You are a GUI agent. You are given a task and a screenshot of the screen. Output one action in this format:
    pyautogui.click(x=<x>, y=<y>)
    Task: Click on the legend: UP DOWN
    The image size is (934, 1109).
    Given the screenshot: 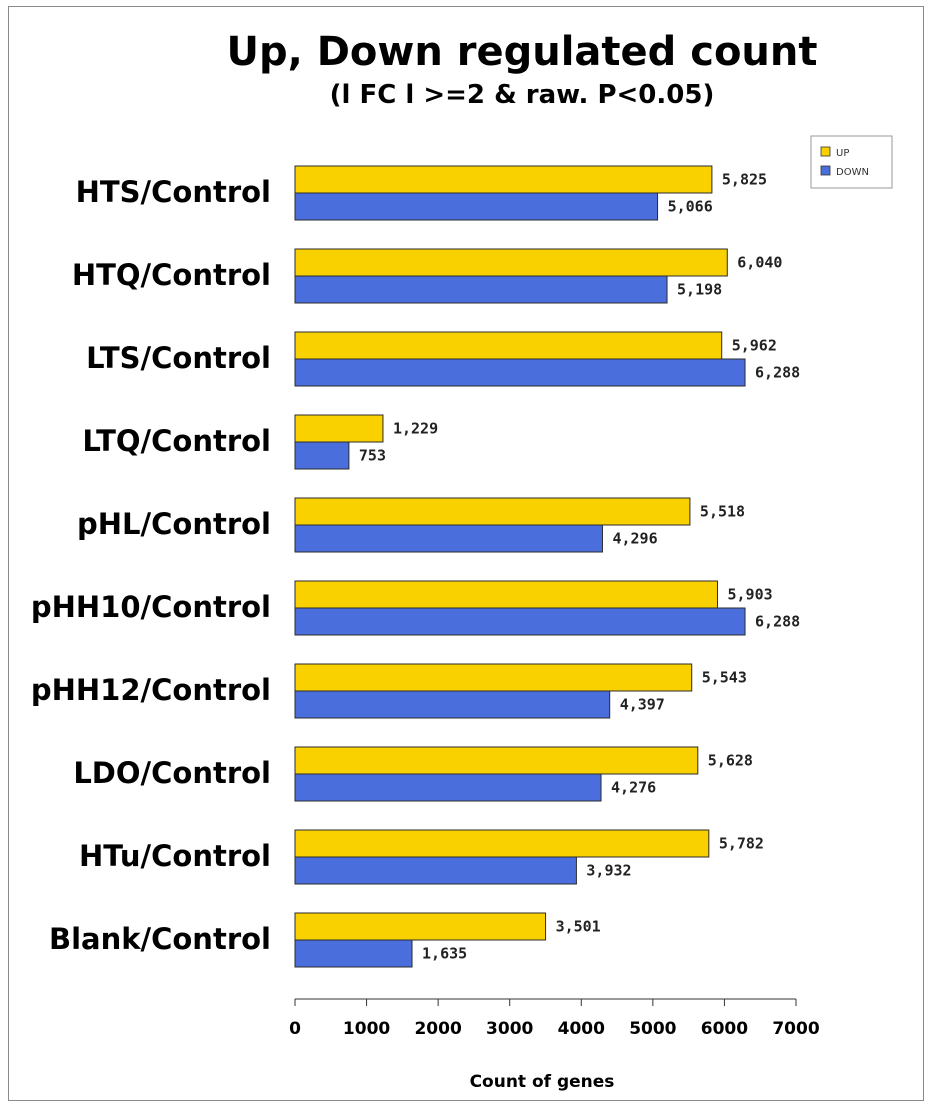 What is the action you would take?
    pyautogui.click(x=851, y=162)
    